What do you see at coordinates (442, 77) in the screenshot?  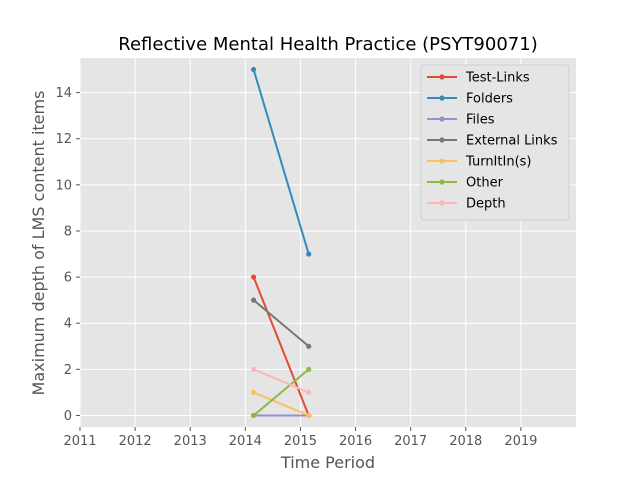 I see `legend-marker-test-links` at bounding box center [442, 77].